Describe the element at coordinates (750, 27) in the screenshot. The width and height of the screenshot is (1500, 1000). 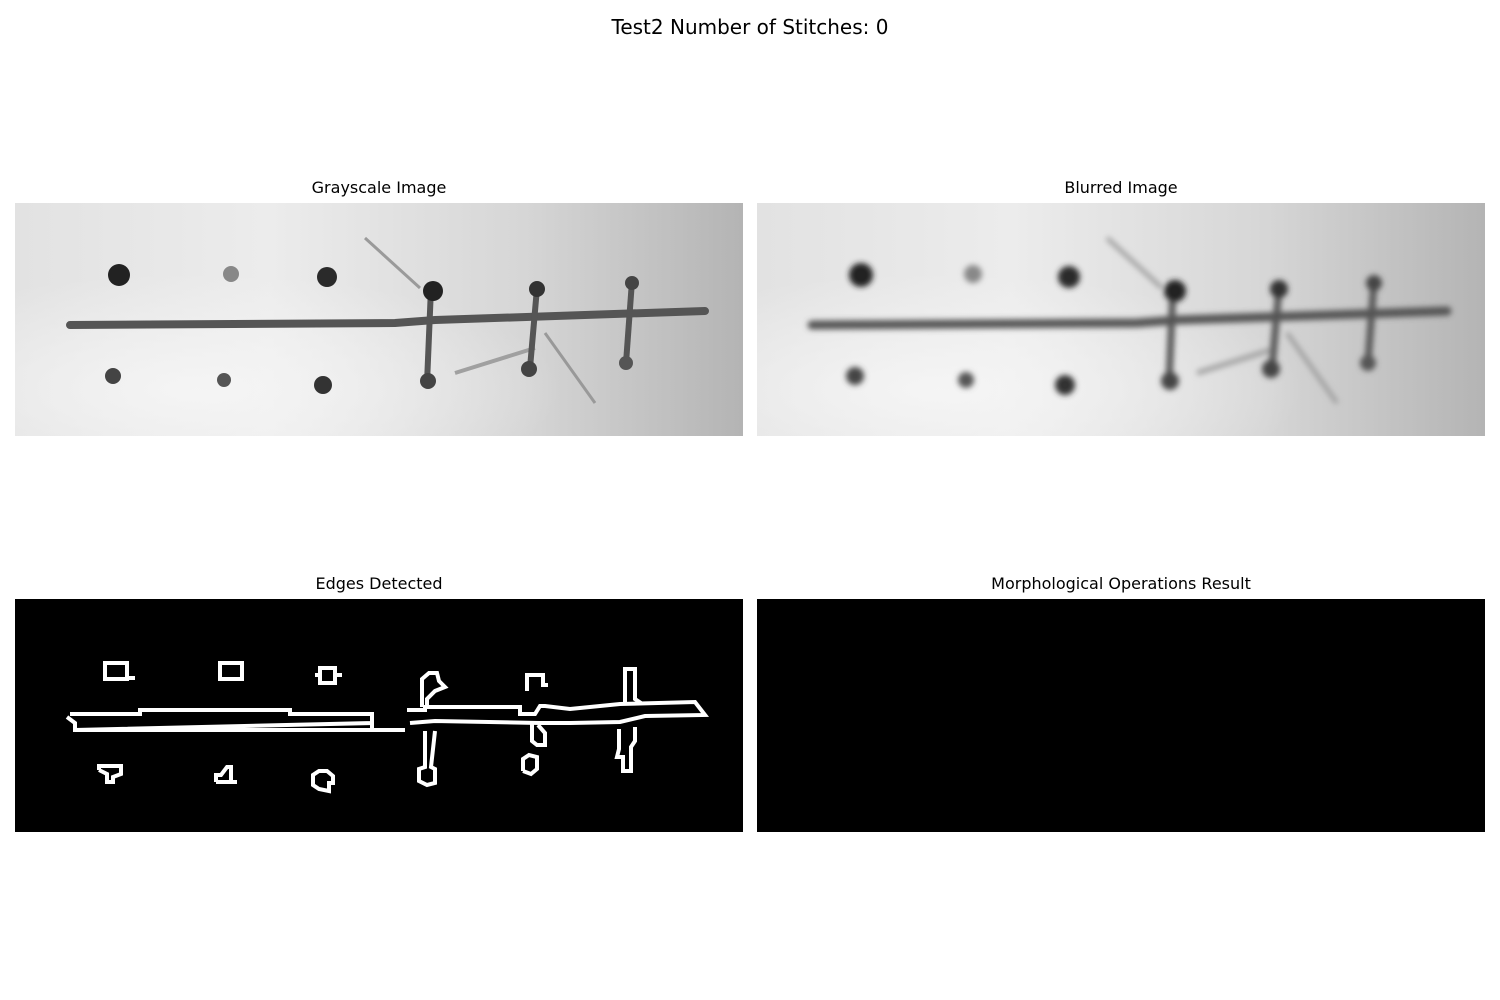
I see `figure-title: Test2 Number of Stitches: 0` at that location.